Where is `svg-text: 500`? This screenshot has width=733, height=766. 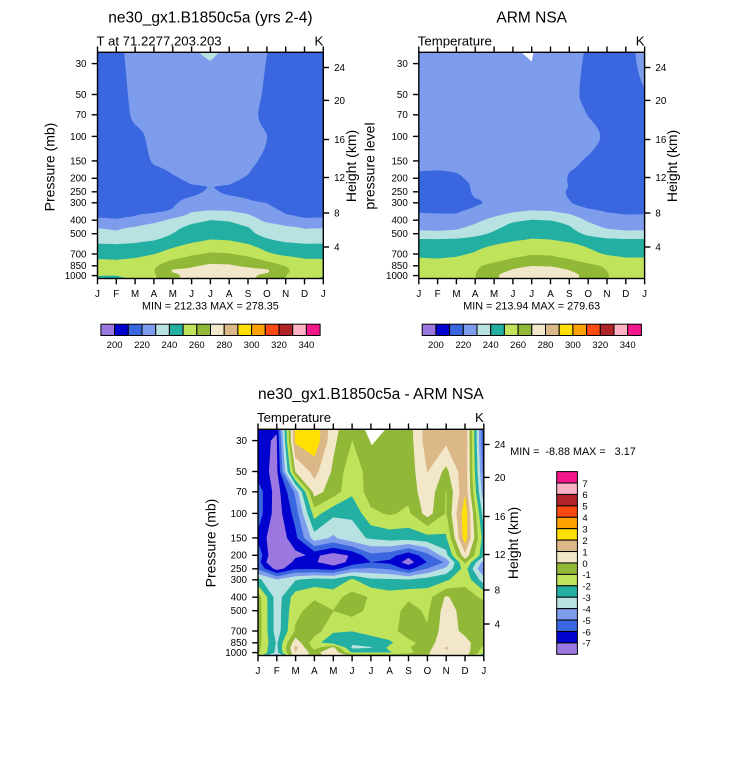 svg-text: 500 is located at coordinates (399, 234).